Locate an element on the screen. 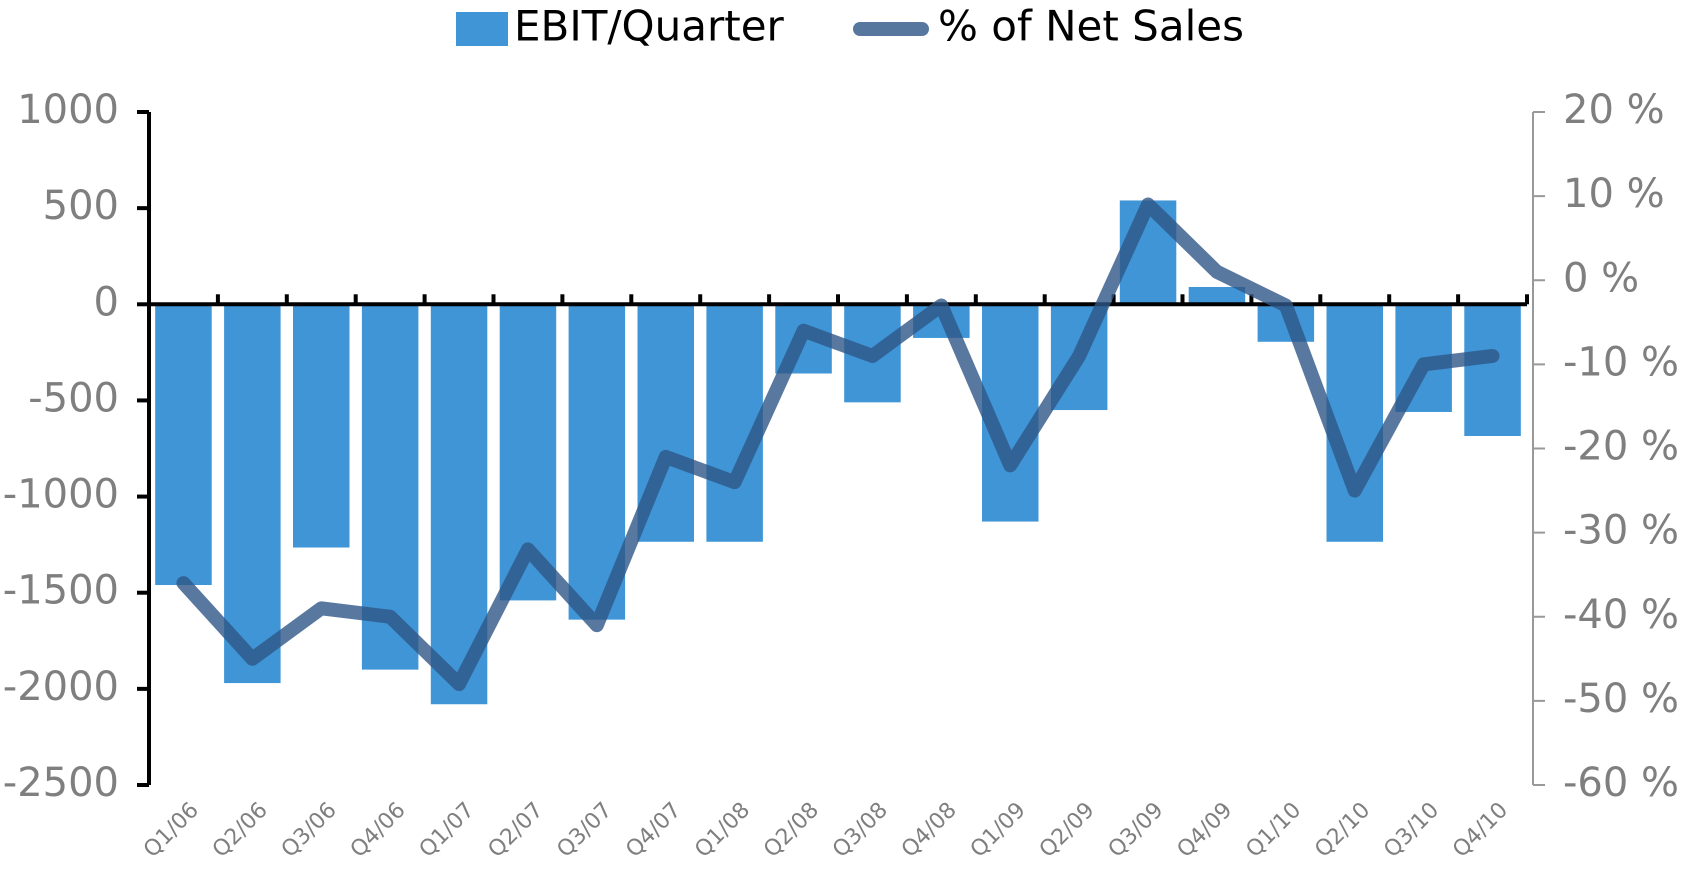 This screenshot has width=1696, height=889. y-tick-label: -2000 is located at coordinates (61, 687).